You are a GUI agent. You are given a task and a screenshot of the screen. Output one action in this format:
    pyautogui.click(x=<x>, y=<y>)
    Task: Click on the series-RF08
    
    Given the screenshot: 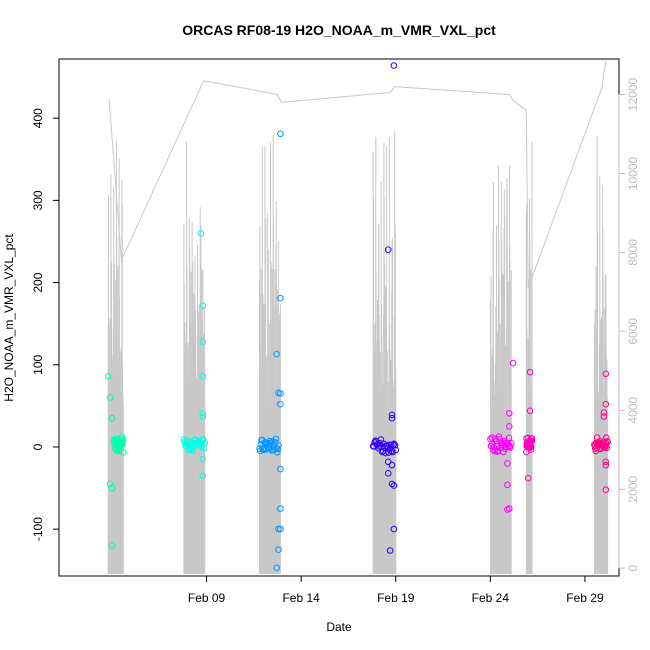 What is the action you would take?
    pyautogui.click(x=115, y=461)
    